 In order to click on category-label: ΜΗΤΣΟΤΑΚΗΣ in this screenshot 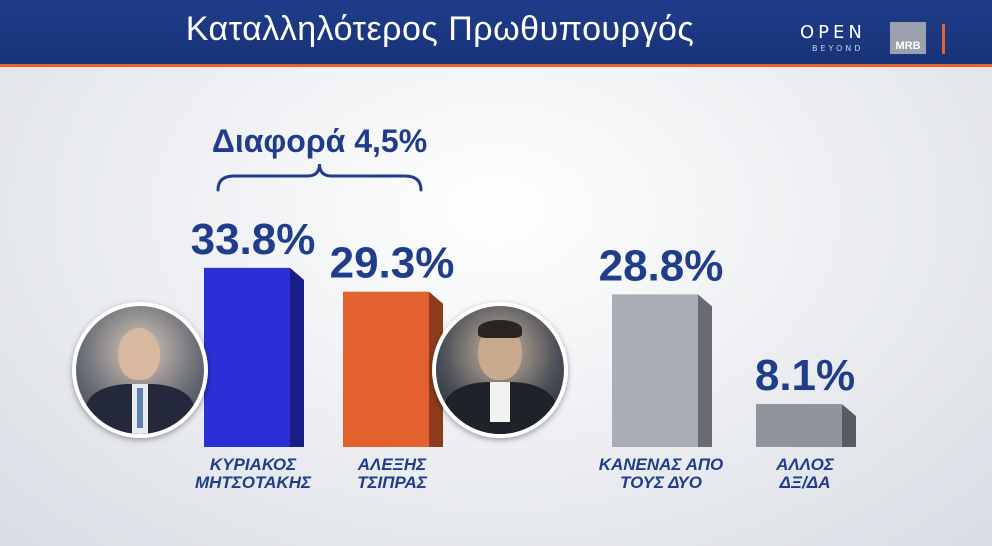, I will do `click(253, 482)`.